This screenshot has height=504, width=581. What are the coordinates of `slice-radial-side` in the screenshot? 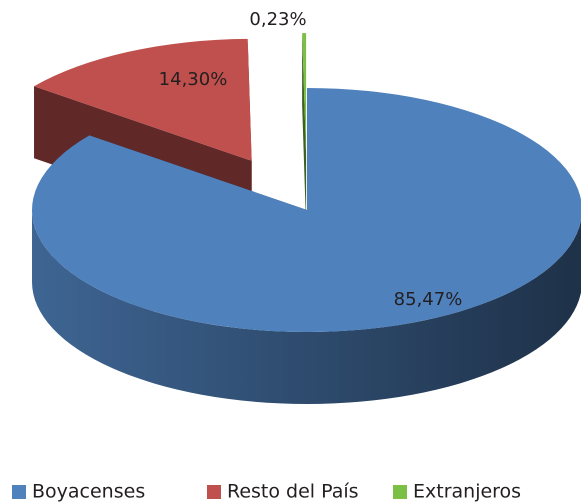 It's located at (304, 130).